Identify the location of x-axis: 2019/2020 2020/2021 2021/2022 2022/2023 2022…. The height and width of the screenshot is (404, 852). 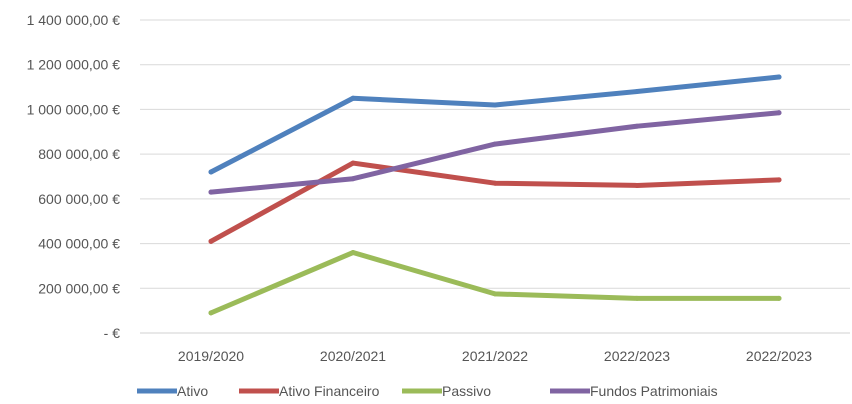
(495, 356).